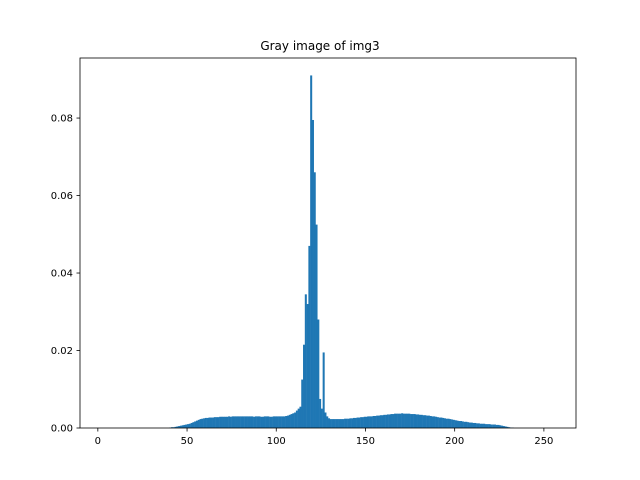  What do you see at coordinates (187, 441) in the screenshot?
I see `x-tick-label: 50` at bounding box center [187, 441].